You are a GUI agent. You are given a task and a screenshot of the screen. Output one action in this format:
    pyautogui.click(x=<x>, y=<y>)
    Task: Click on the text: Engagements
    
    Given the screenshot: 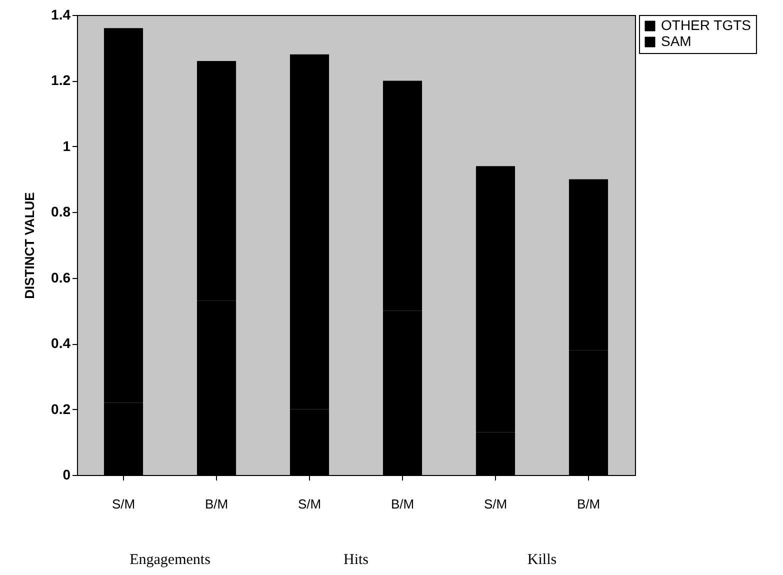 What is the action you would take?
    pyautogui.click(x=170, y=560)
    